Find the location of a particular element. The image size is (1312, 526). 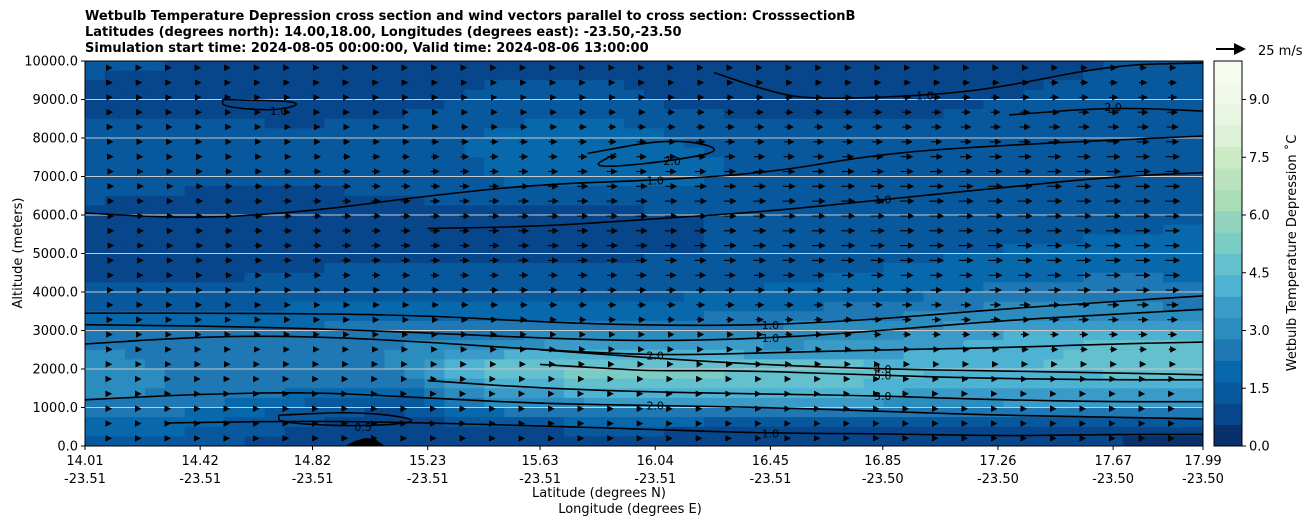

x-tick-label-lon: -23.50 is located at coordinates (998, 479).